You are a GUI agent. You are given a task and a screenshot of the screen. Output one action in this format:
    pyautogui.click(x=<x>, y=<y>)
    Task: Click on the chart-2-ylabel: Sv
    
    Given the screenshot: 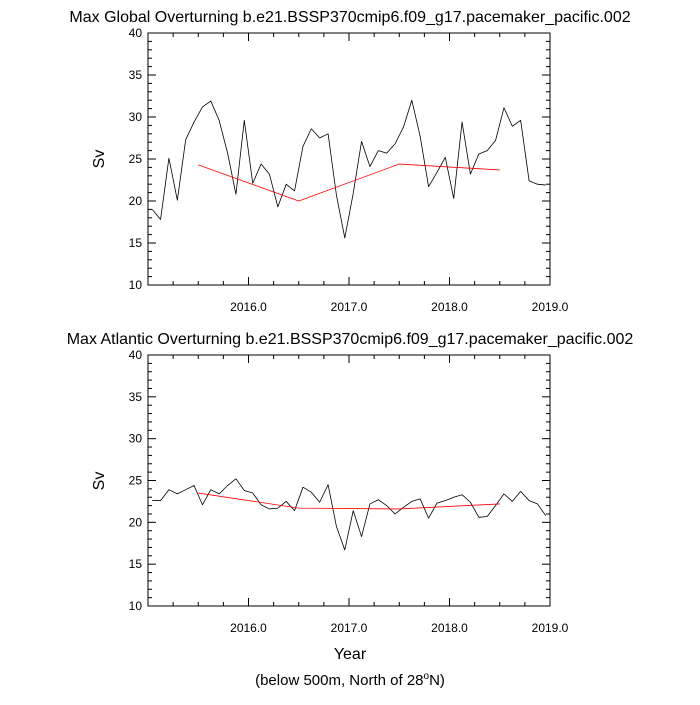 What is the action you would take?
    pyautogui.click(x=99, y=481)
    